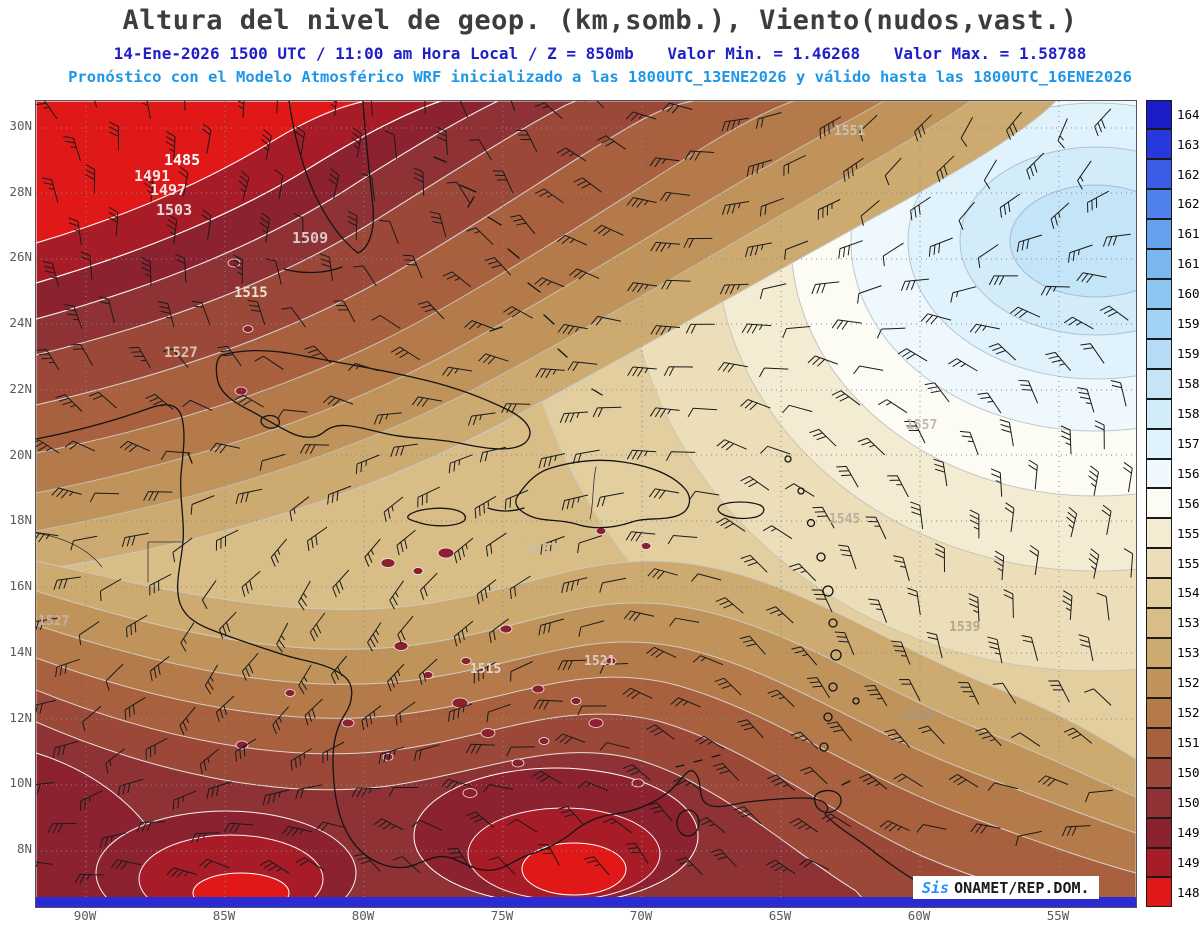  What do you see at coordinates (688, 823) in the screenshot?
I see `lake-maracaibo` at bounding box center [688, 823].